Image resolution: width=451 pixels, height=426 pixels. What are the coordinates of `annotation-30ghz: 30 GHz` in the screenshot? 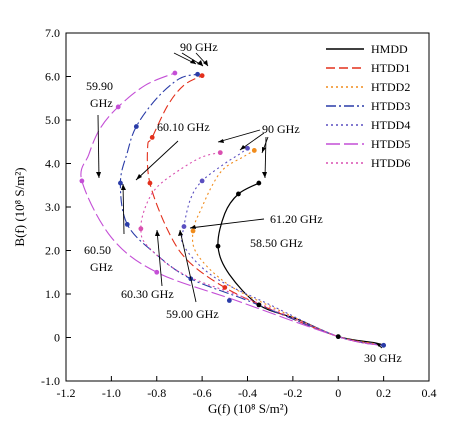 It's located at (383, 358).